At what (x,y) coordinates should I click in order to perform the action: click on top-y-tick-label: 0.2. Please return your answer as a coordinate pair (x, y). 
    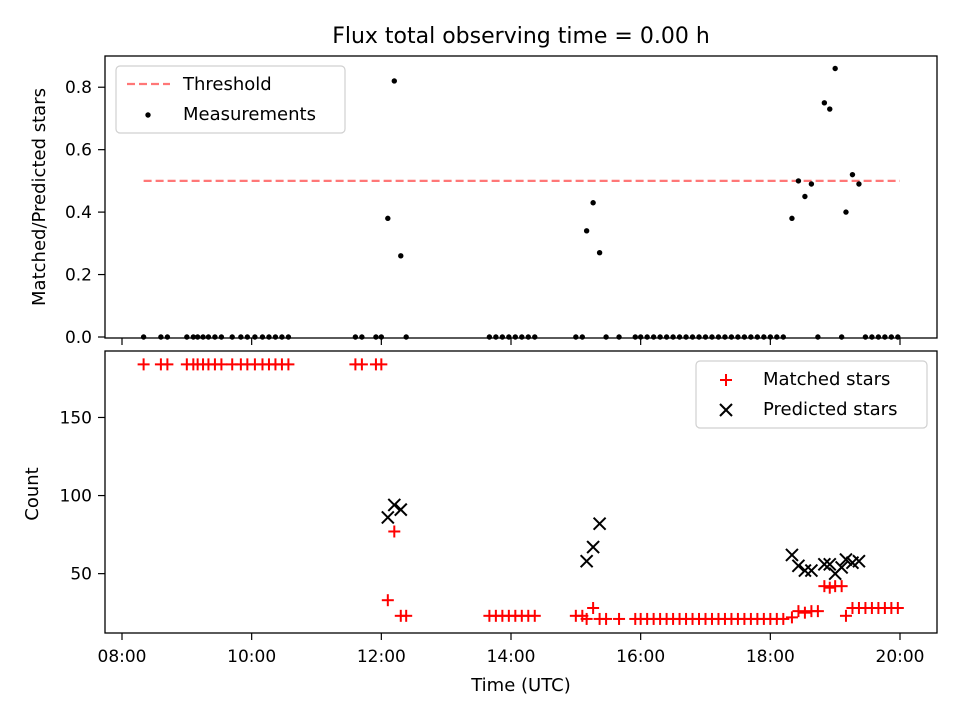
    Looking at the image, I should click on (78, 276).